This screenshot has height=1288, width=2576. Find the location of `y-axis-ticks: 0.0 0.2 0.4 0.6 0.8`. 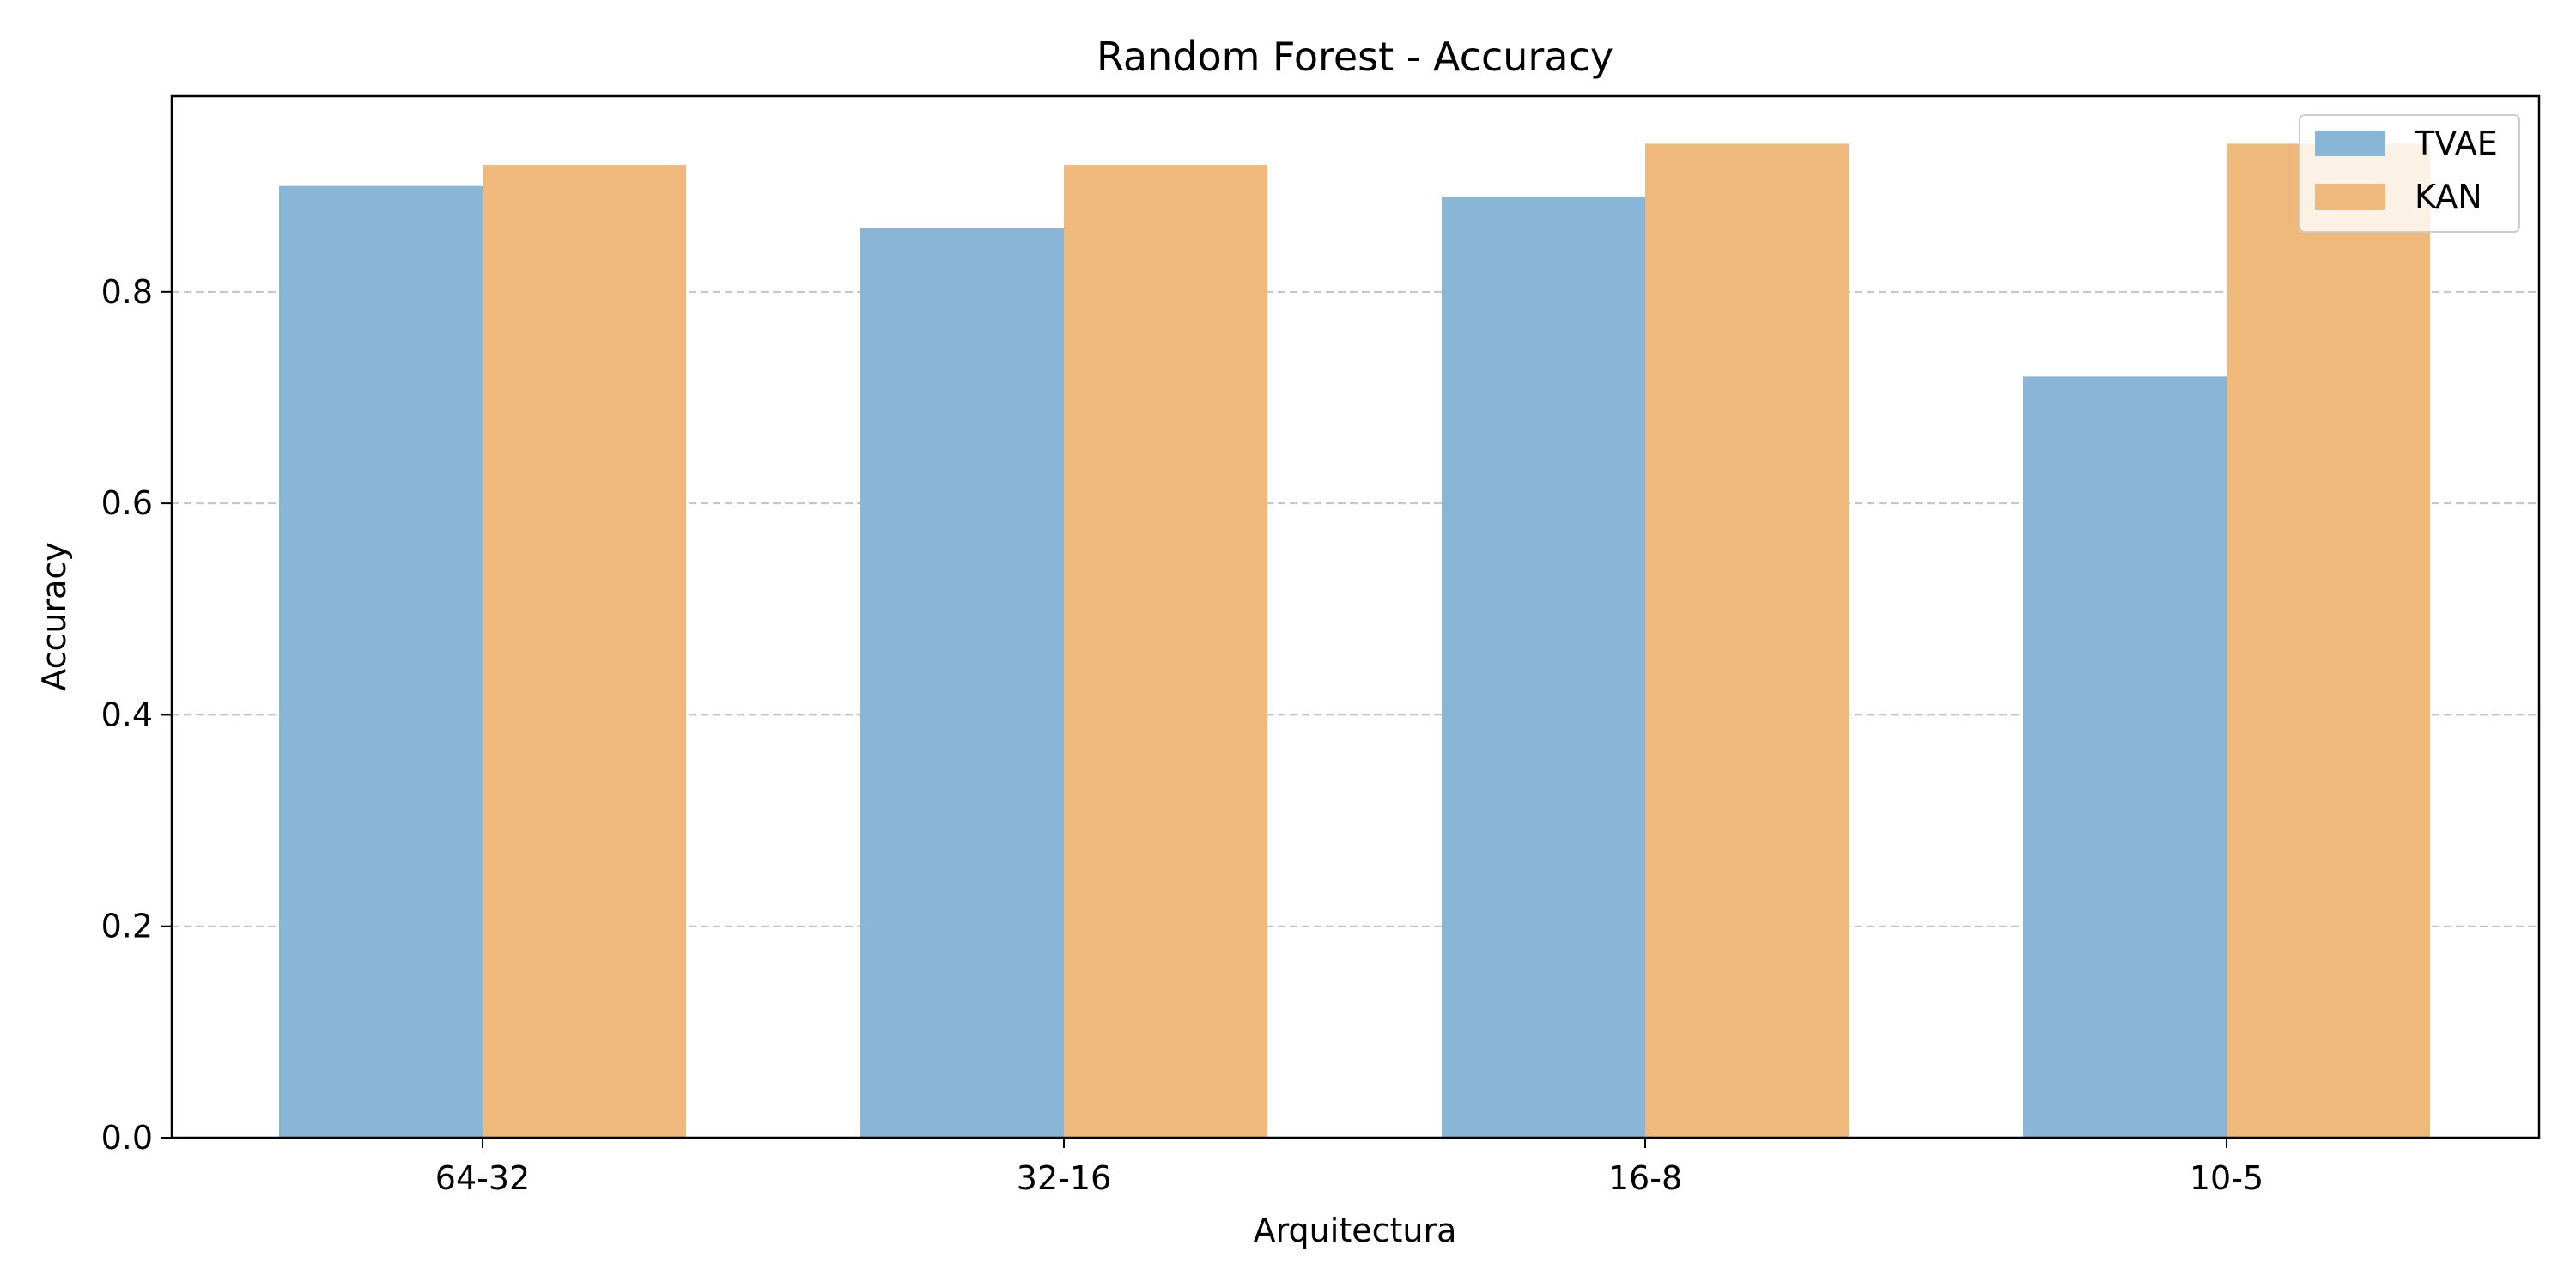

y-axis-ticks: 0.0 0.2 0.4 0.6 0.8 is located at coordinates (137, 715).